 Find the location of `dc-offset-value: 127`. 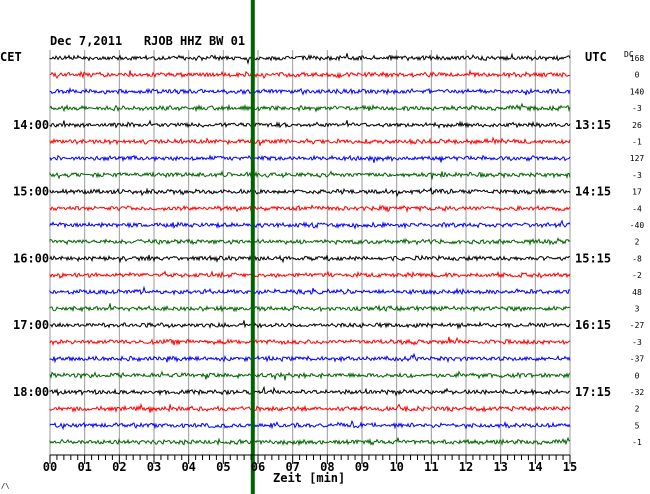

dc-offset-value: 127 is located at coordinates (637, 158).